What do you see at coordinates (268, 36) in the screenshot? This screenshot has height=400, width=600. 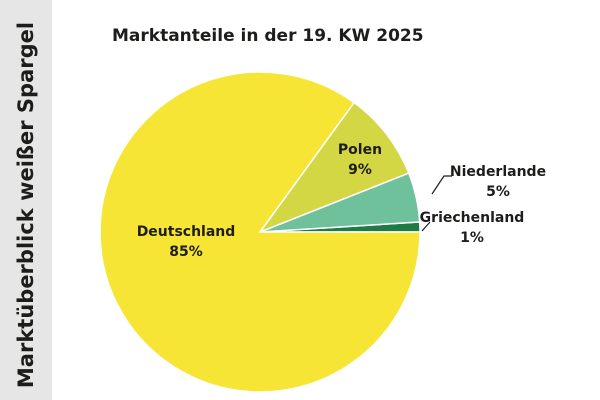 I see `chart-title: Marktanteile in der 19. KW 2025` at bounding box center [268, 36].